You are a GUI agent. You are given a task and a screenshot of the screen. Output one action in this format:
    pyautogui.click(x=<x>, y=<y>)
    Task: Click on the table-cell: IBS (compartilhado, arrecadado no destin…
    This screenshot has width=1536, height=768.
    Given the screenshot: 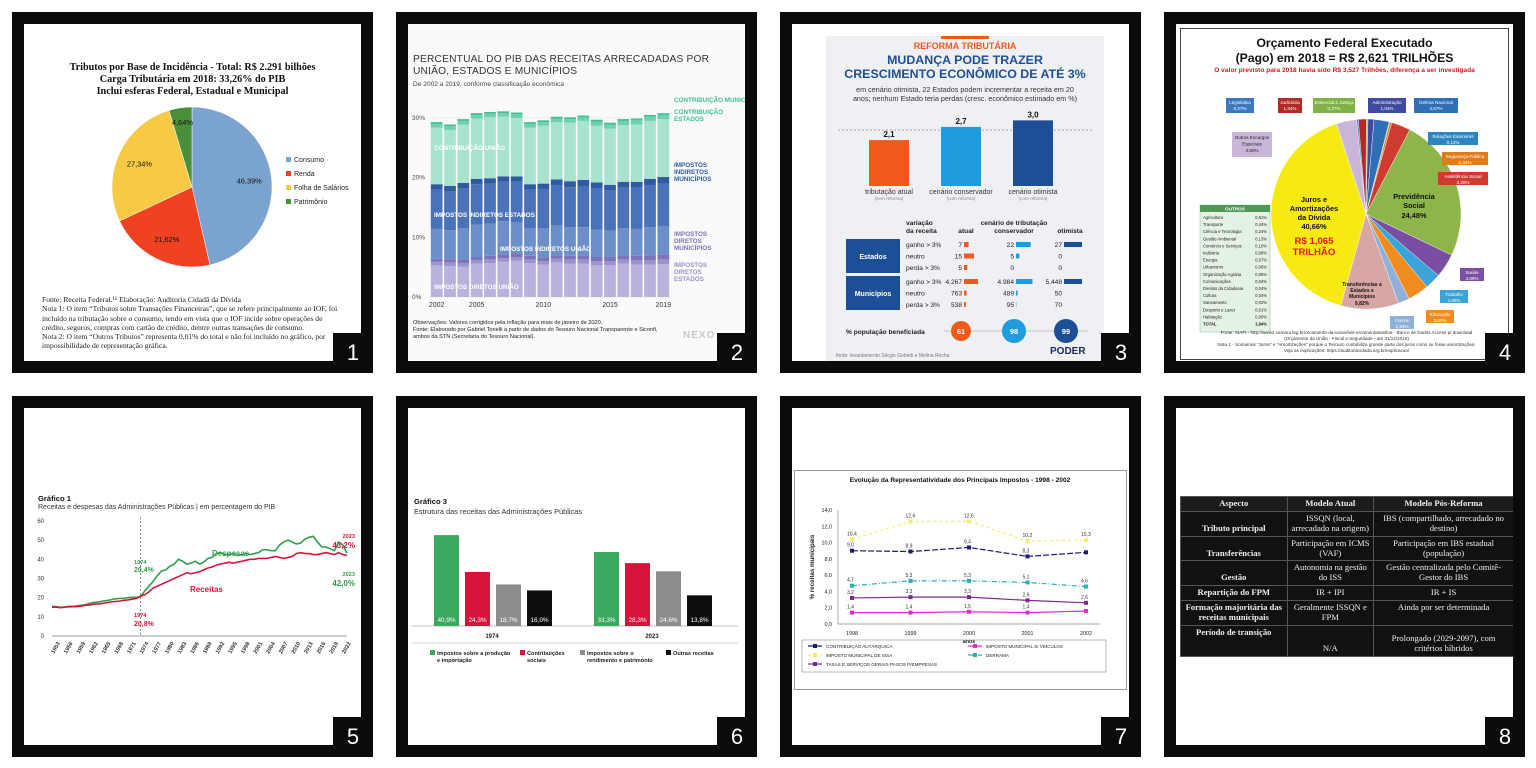 What is the action you would take?
    pyautogui.click(x=1443, y=523)
    